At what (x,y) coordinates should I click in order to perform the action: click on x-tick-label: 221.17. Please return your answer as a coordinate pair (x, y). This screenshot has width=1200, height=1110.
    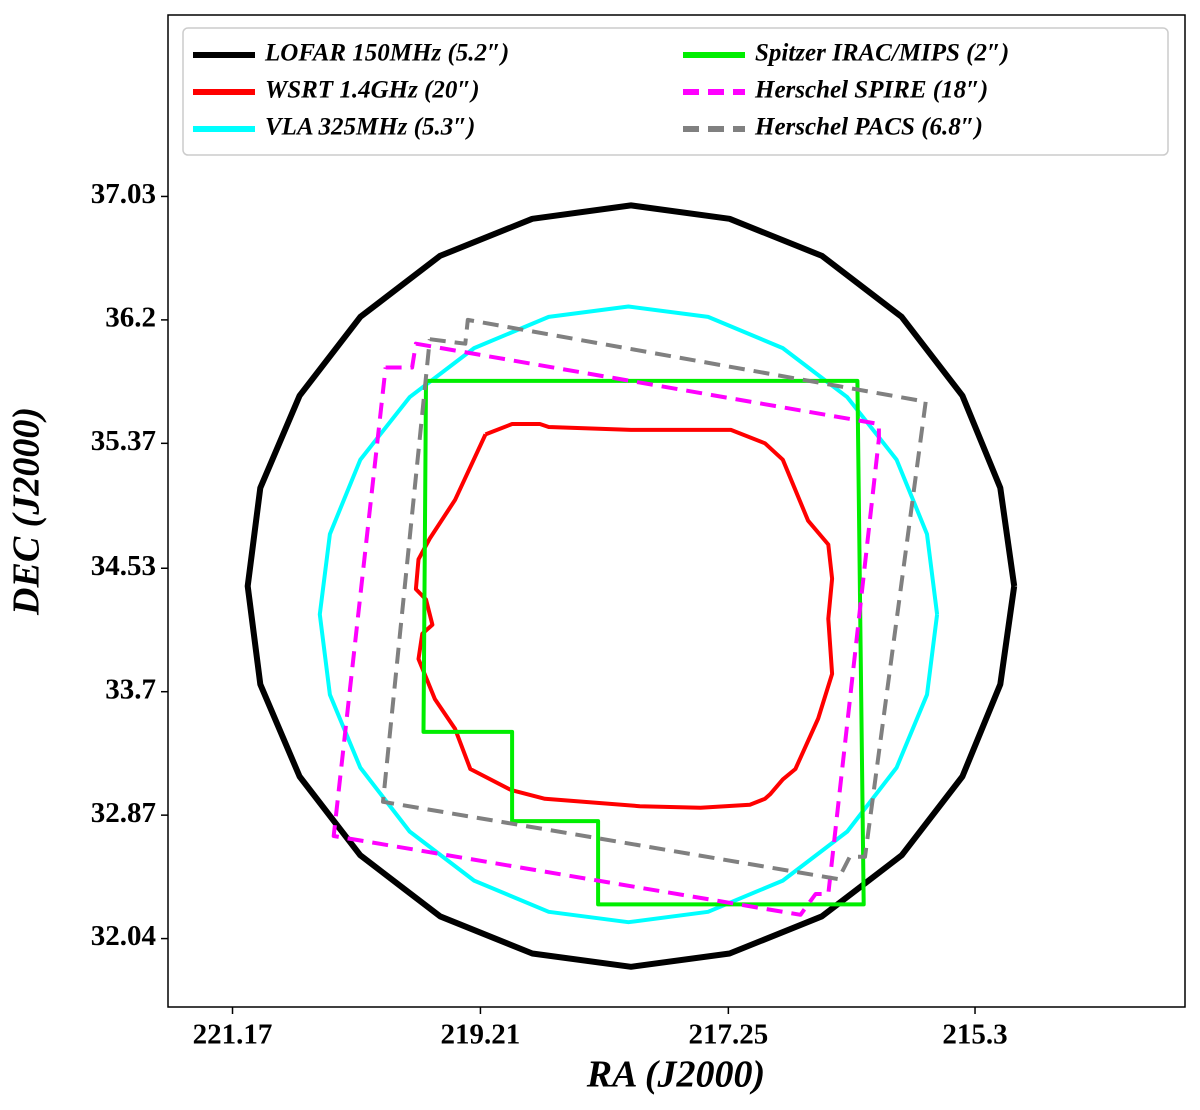
    Looking at the image, I should click on (233, 1035).